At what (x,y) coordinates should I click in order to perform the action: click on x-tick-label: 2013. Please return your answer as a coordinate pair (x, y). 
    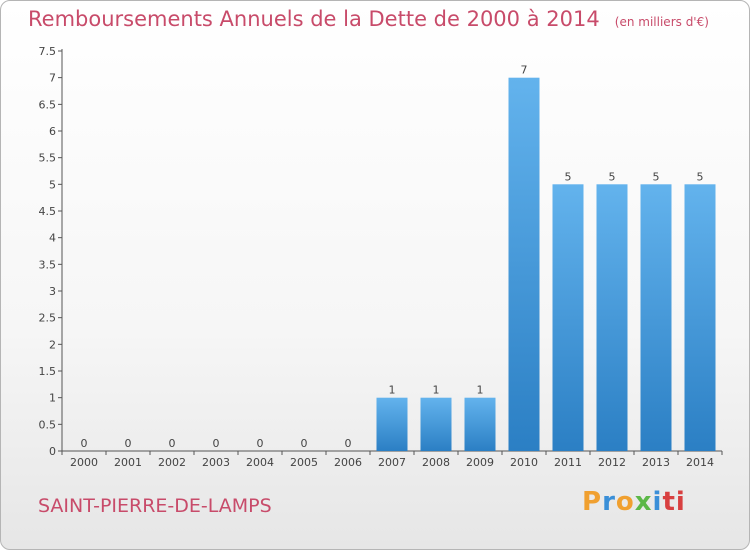
    Looking at the image, I should click on (656, 462).